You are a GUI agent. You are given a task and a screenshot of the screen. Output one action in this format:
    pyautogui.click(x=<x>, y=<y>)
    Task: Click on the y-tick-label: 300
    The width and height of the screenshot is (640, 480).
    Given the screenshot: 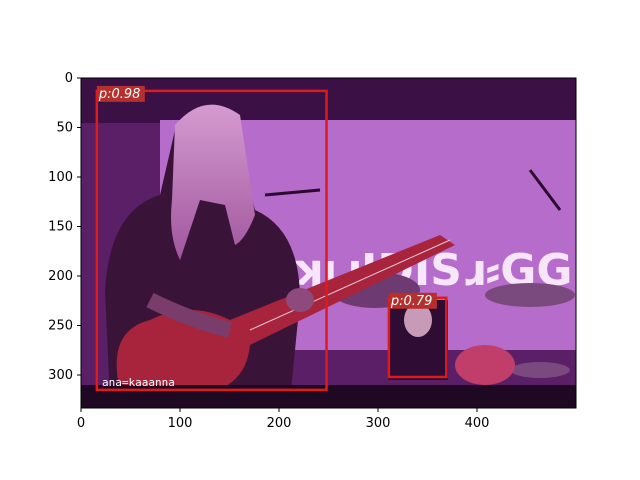 What is the action you would take?
    pyautogui.click(x=60, y=375)
    